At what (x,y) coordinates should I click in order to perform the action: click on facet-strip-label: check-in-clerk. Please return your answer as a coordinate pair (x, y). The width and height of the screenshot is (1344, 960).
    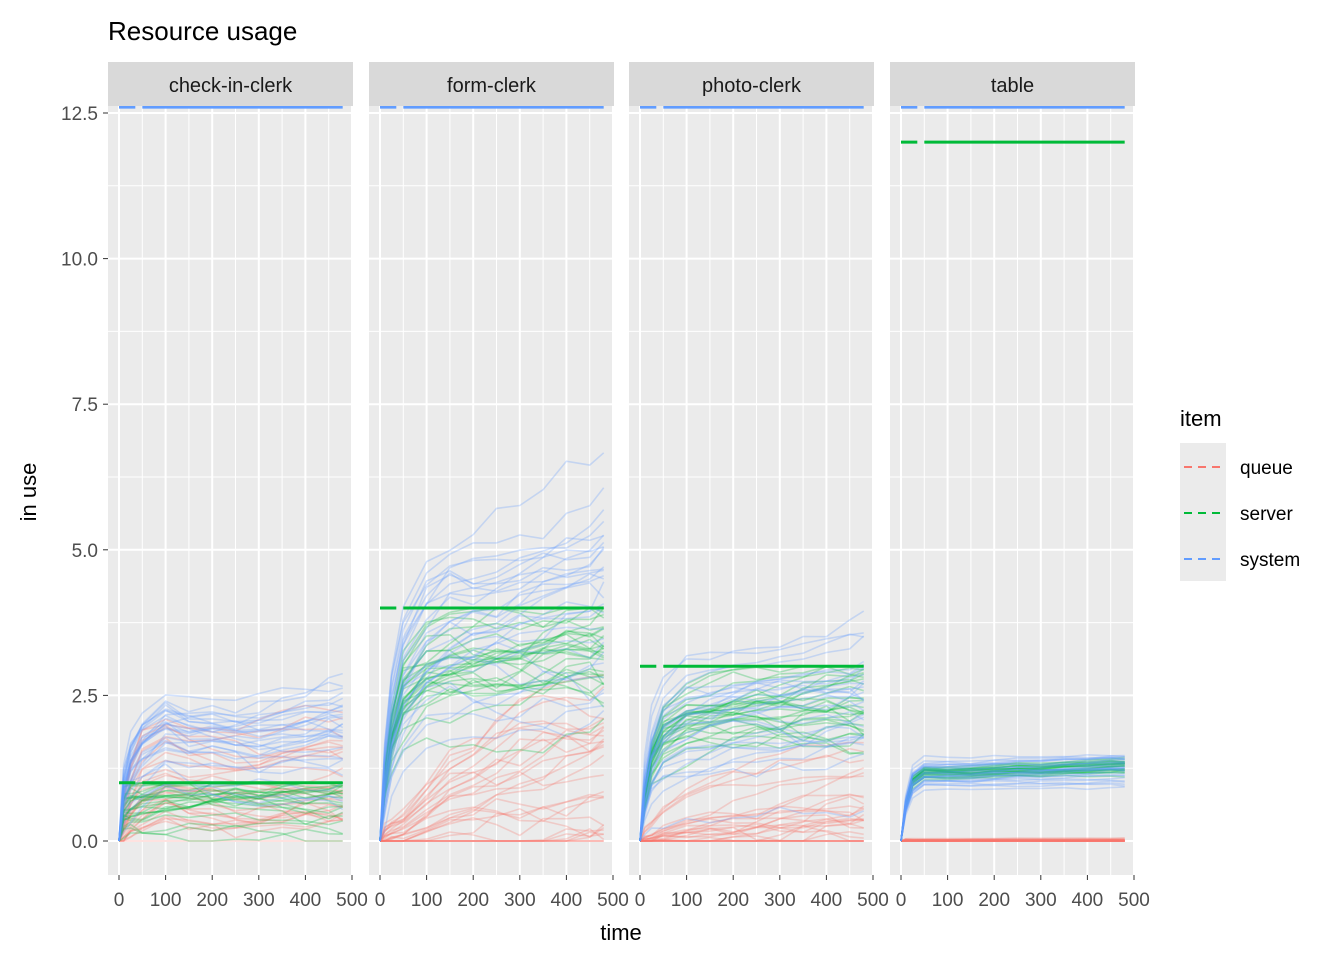
    Looking at the image, I should click on (231, 86).